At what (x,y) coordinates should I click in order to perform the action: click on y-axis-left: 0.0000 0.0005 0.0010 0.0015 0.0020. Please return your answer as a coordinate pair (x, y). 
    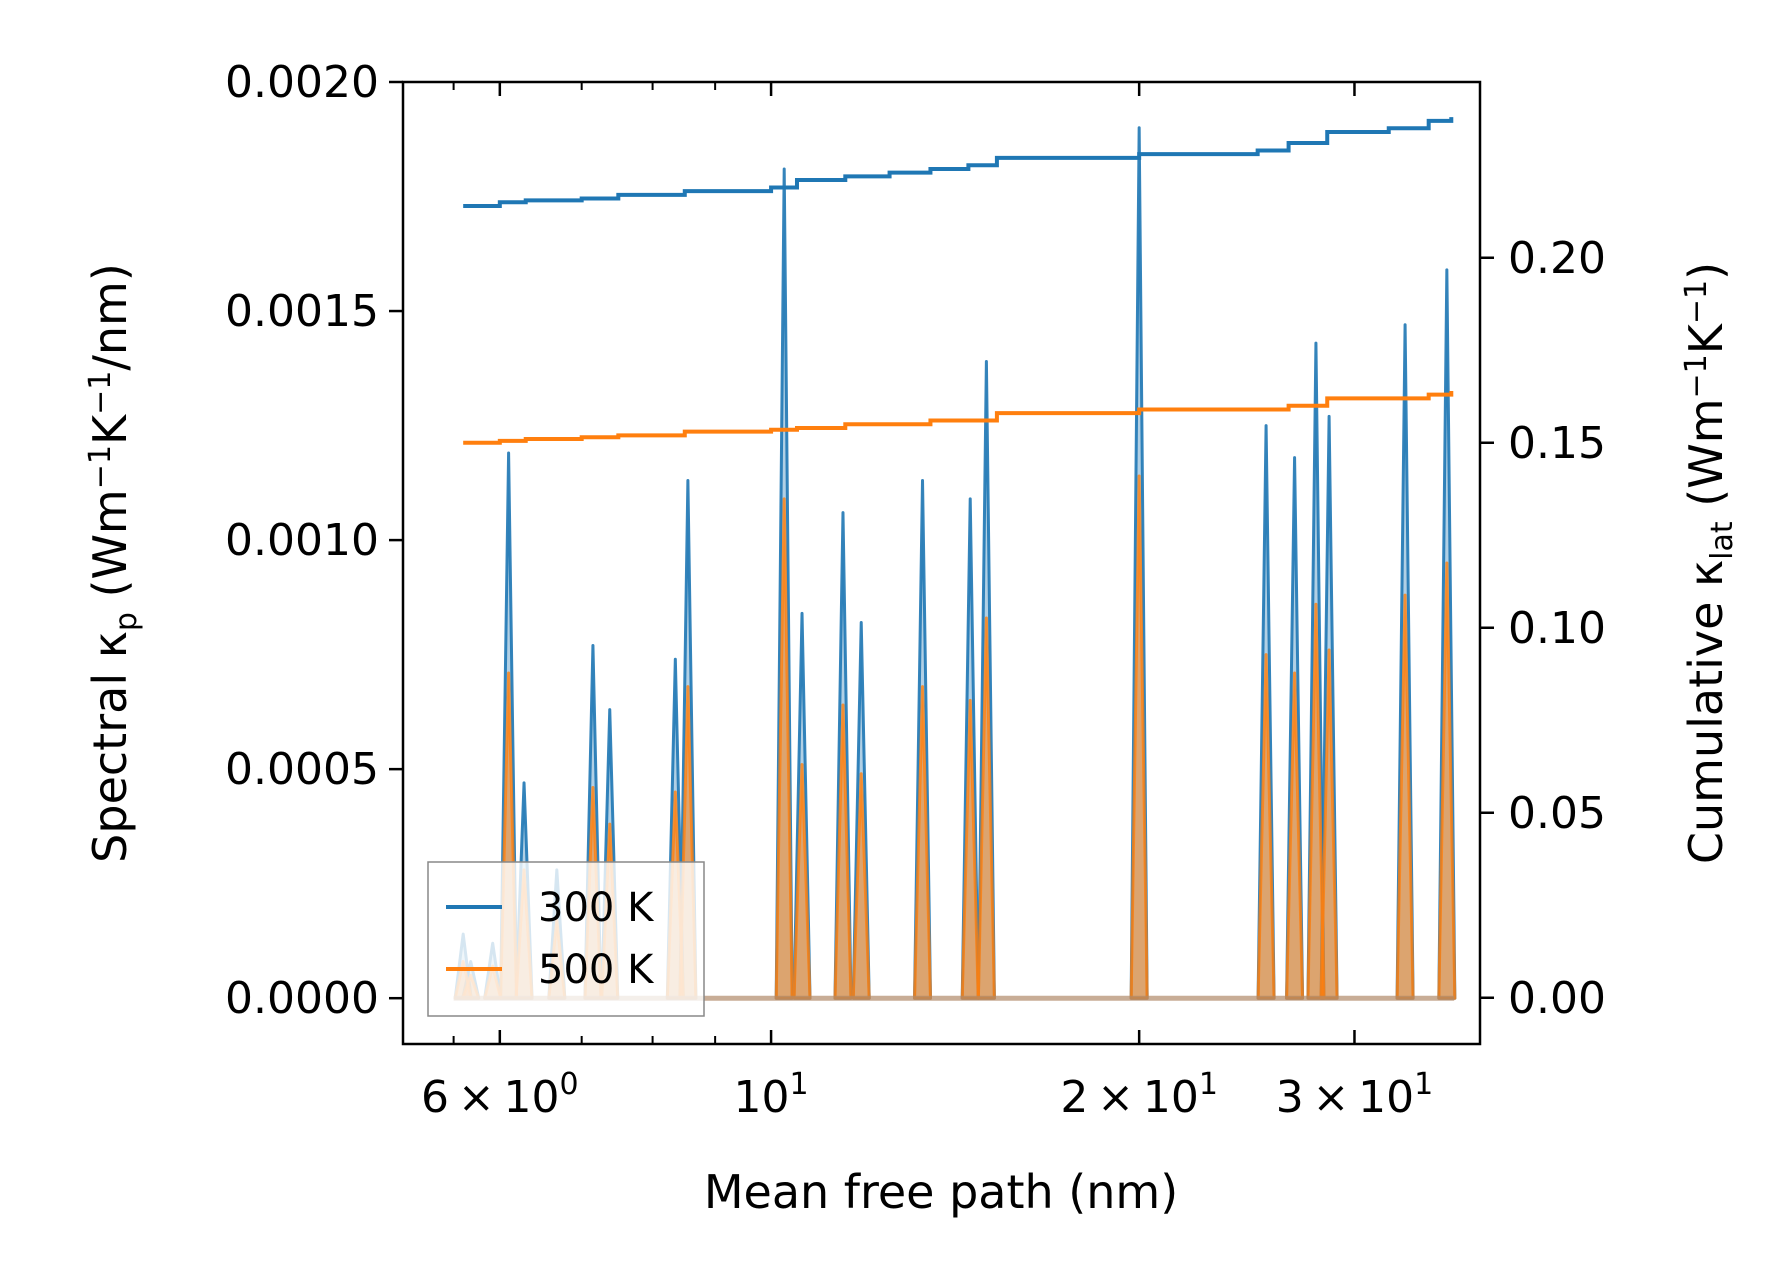
    Looking at the image, I should click on (314, 540).